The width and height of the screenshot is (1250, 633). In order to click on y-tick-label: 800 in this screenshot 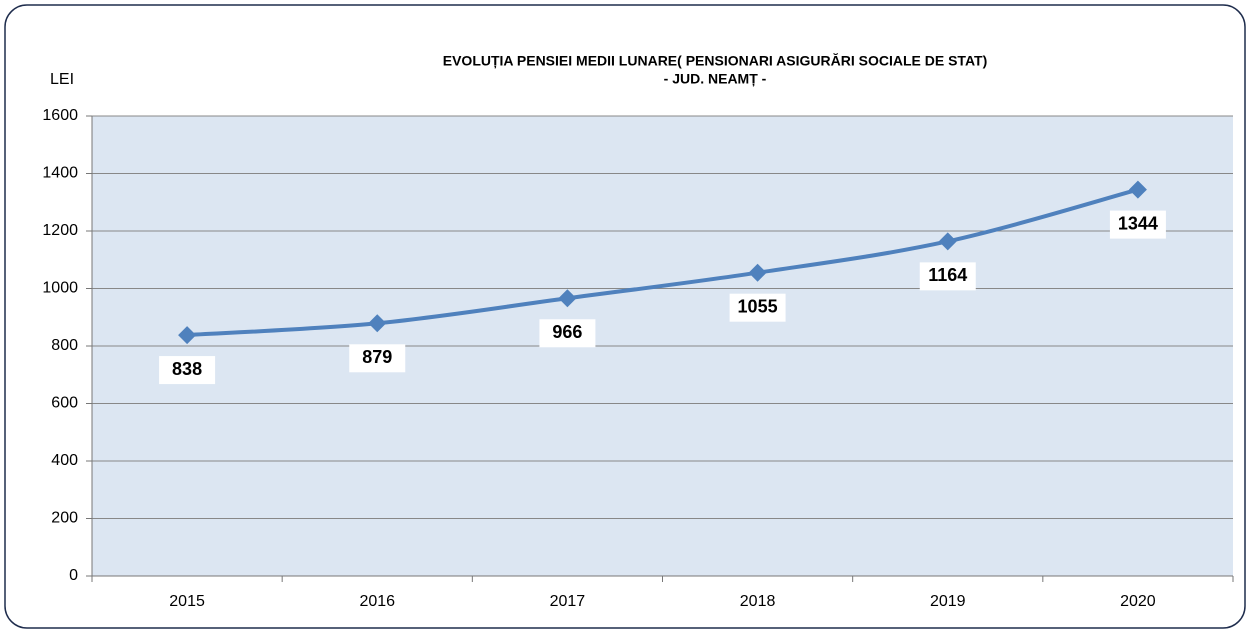, I will do `click(64, 345)`.